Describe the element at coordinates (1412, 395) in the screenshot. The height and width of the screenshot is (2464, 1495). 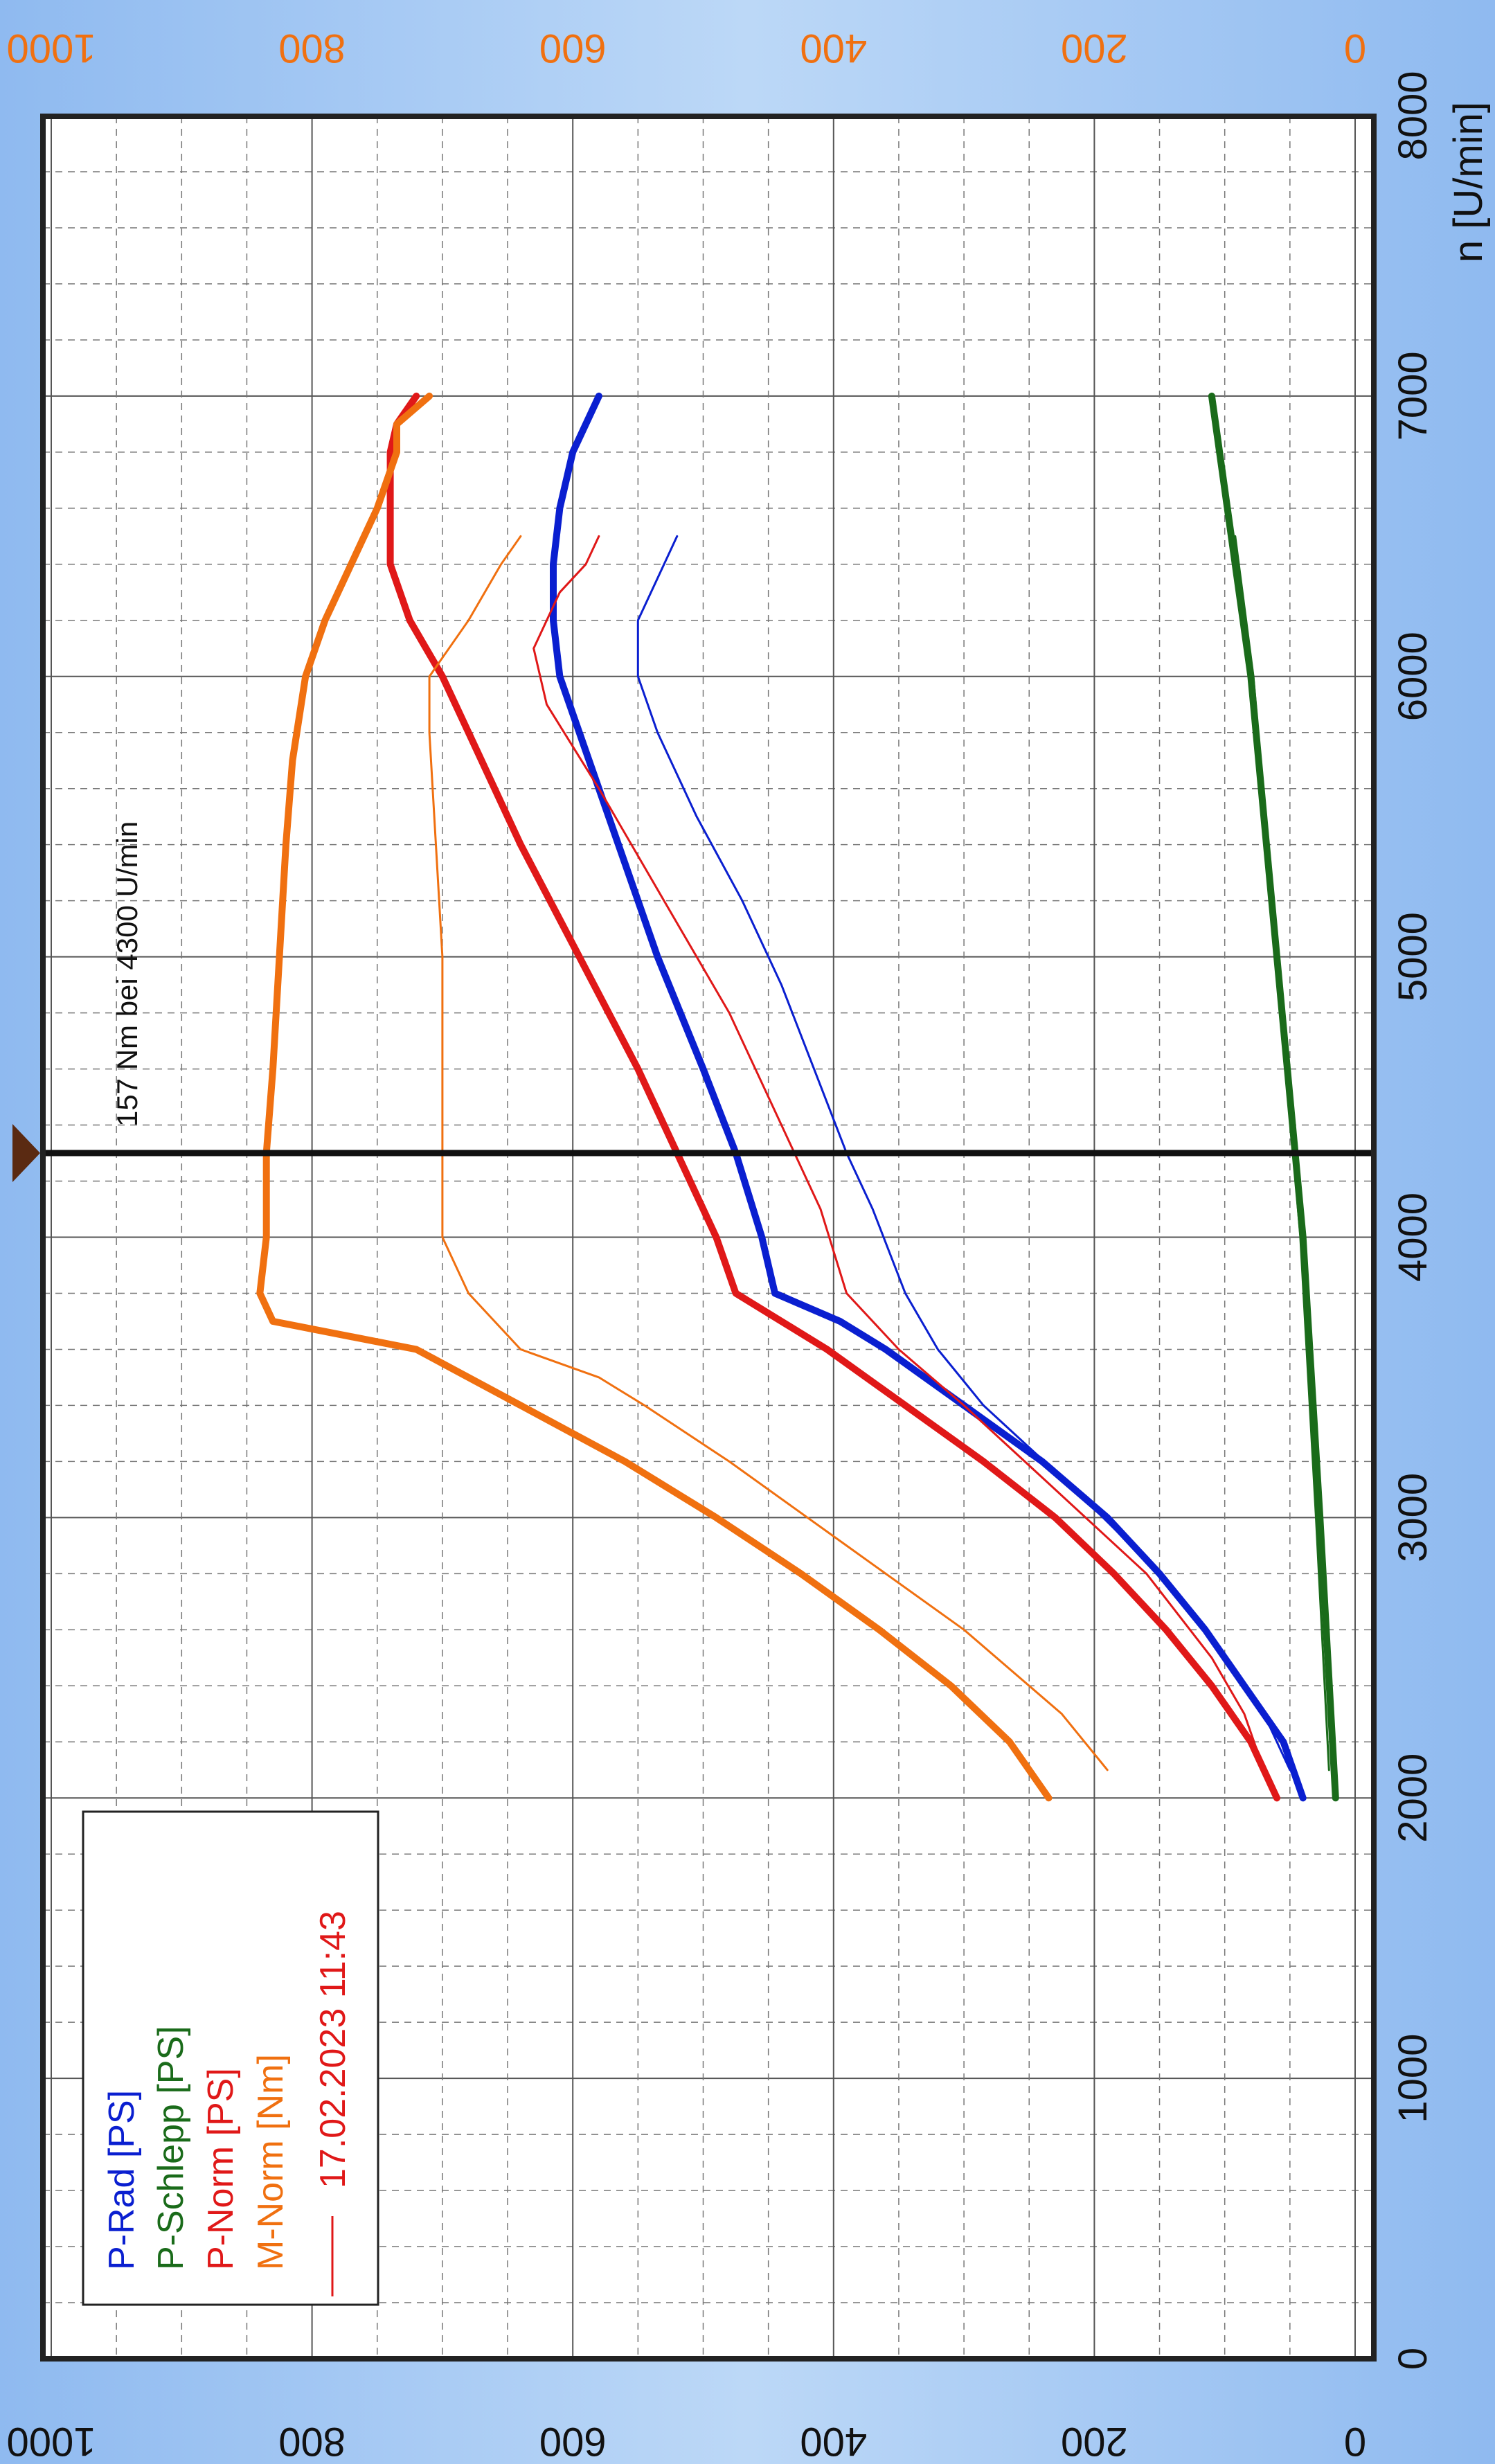
I see `x-tick-label: 7000` at that location.